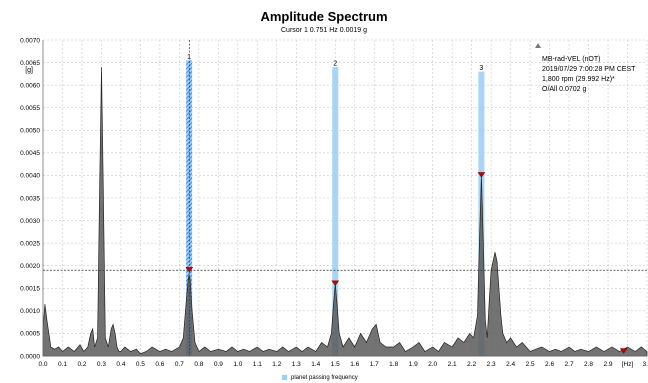  What do you see at coordinates (237, 364) in the screenshot?
I see `x-tick-label: 1.0` at bounding box center [237, 364].